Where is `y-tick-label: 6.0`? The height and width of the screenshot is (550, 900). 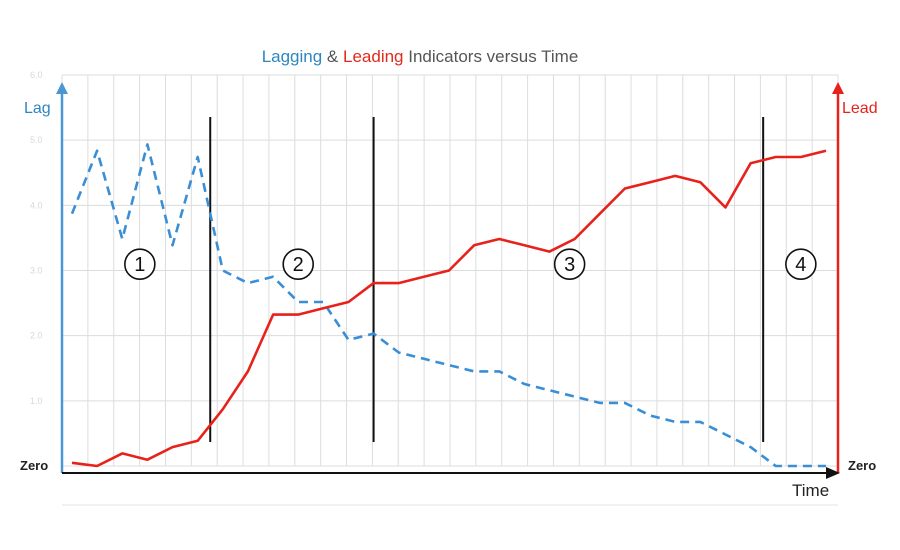 y-tick-label: 6.0 is located at coordinates (36, 75).